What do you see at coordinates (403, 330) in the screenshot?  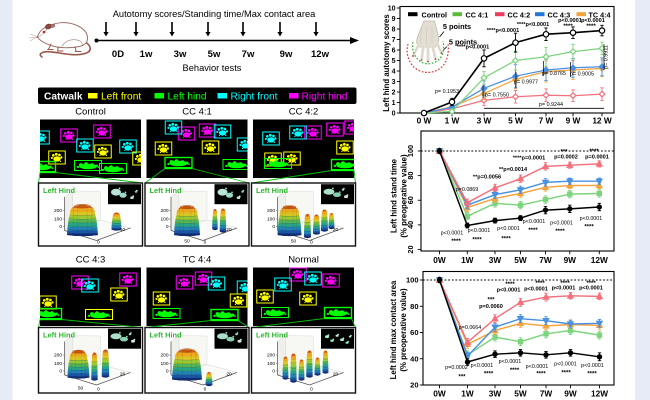 I see `svg-text: (% preoperative value)` at bounding box center [403, 330].